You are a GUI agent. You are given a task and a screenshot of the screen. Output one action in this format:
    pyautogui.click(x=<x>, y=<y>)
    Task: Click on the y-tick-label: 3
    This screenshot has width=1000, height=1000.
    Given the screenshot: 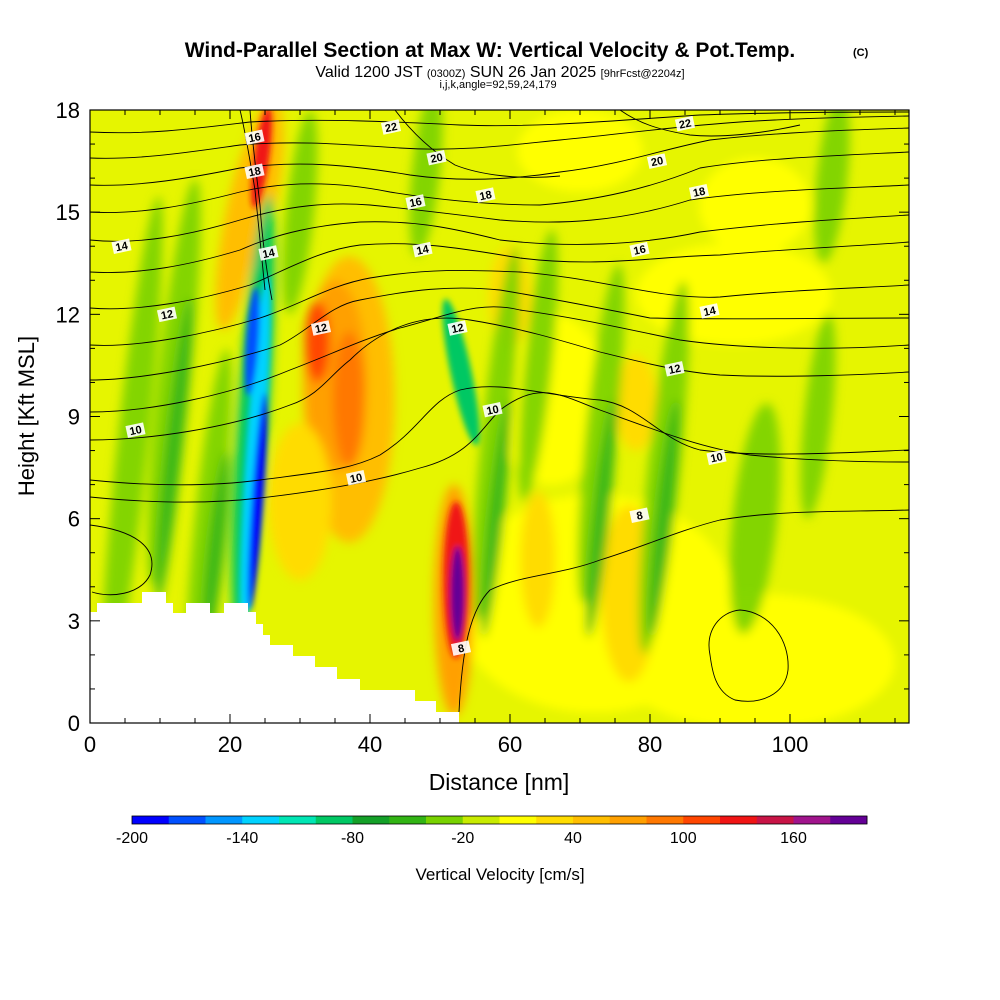 What is the action you would take?
    pyautogui.click(x=74, y=621)
    